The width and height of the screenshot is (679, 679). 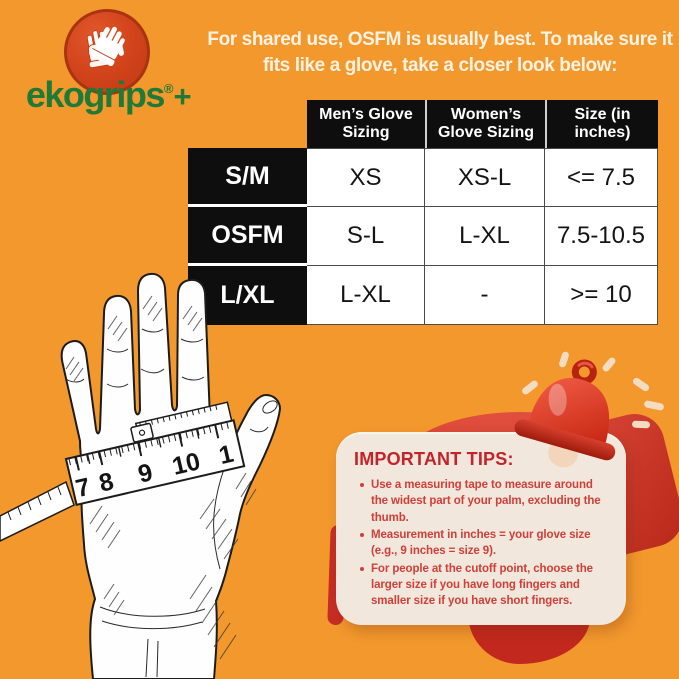 I want to click on brand-logo: ekogrips®+, so click(x=110, y=60).